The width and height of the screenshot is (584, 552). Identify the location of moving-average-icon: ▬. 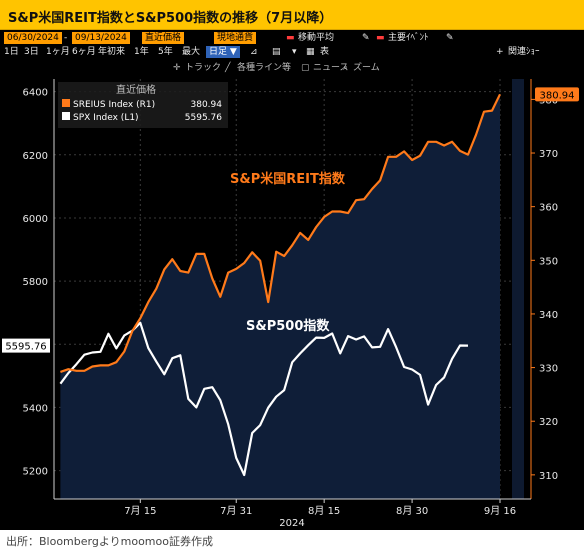
(290, 38).